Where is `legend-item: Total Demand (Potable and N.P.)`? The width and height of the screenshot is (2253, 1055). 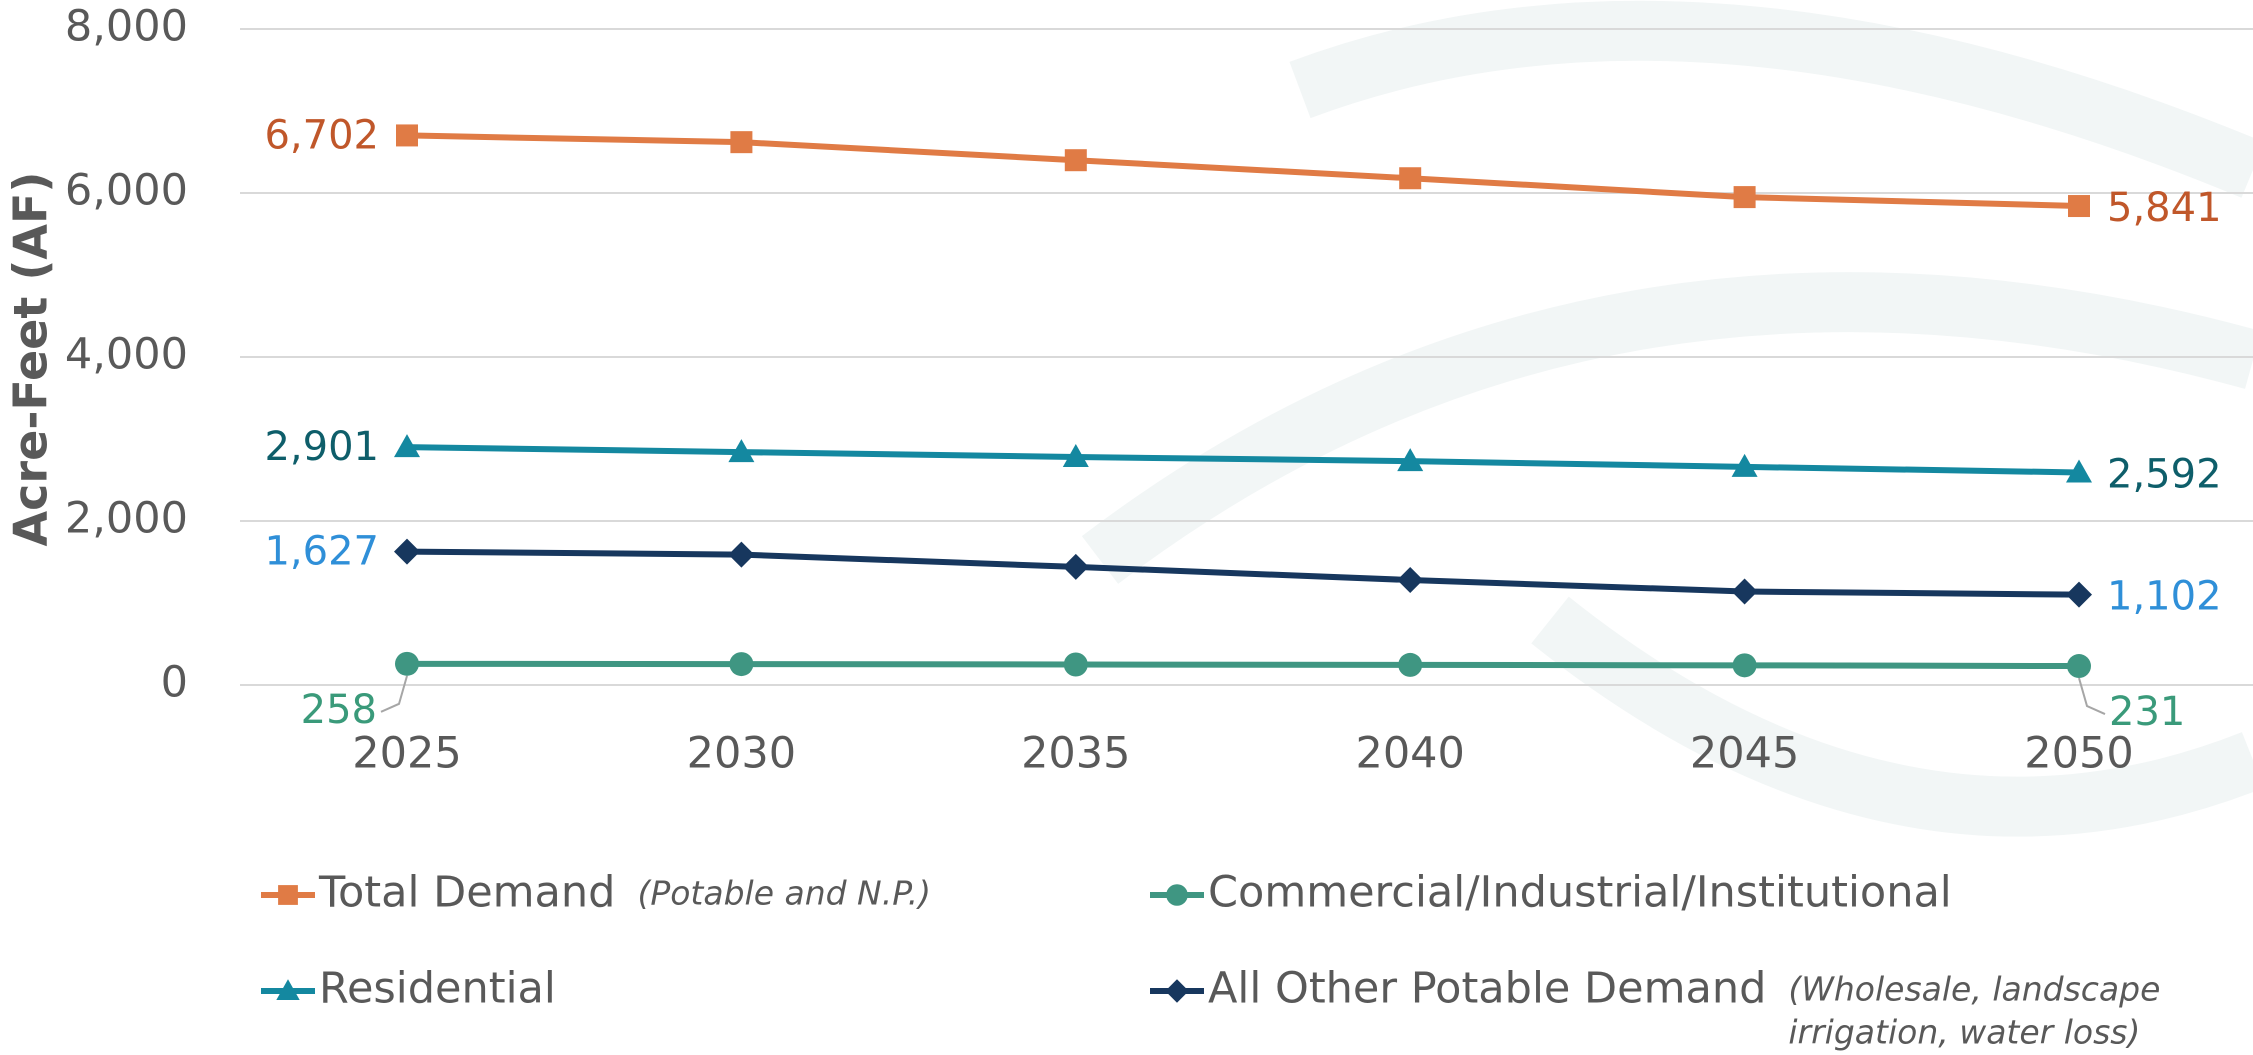 legend-item: Total Demand (Potable and N.P.) is located at coordinates (596, 893).